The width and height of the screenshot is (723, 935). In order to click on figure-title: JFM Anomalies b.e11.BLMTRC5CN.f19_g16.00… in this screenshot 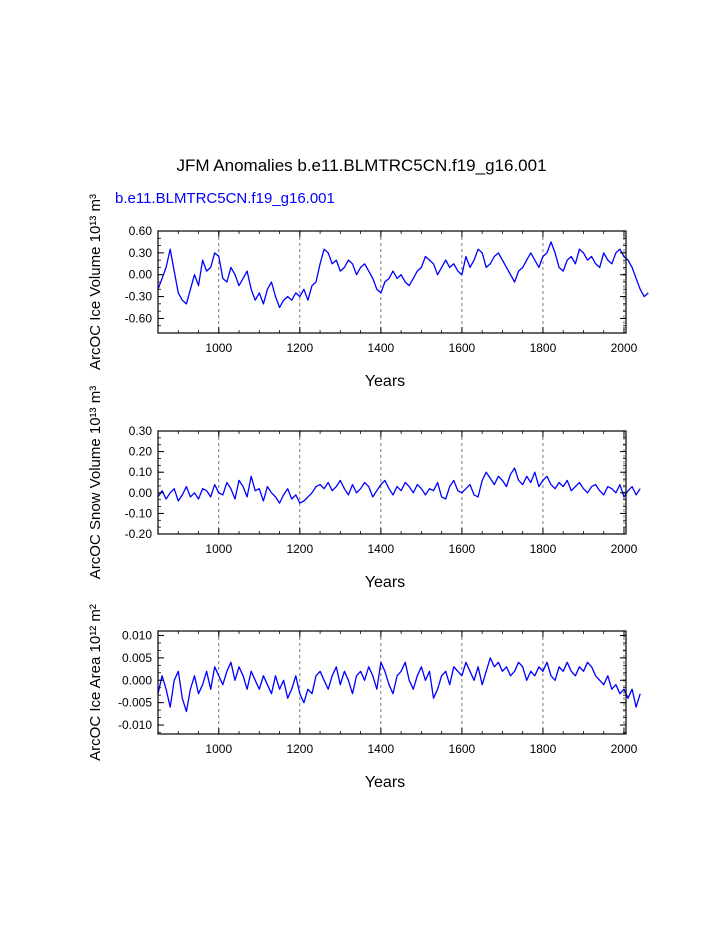, I will do `click(361, 165)`.